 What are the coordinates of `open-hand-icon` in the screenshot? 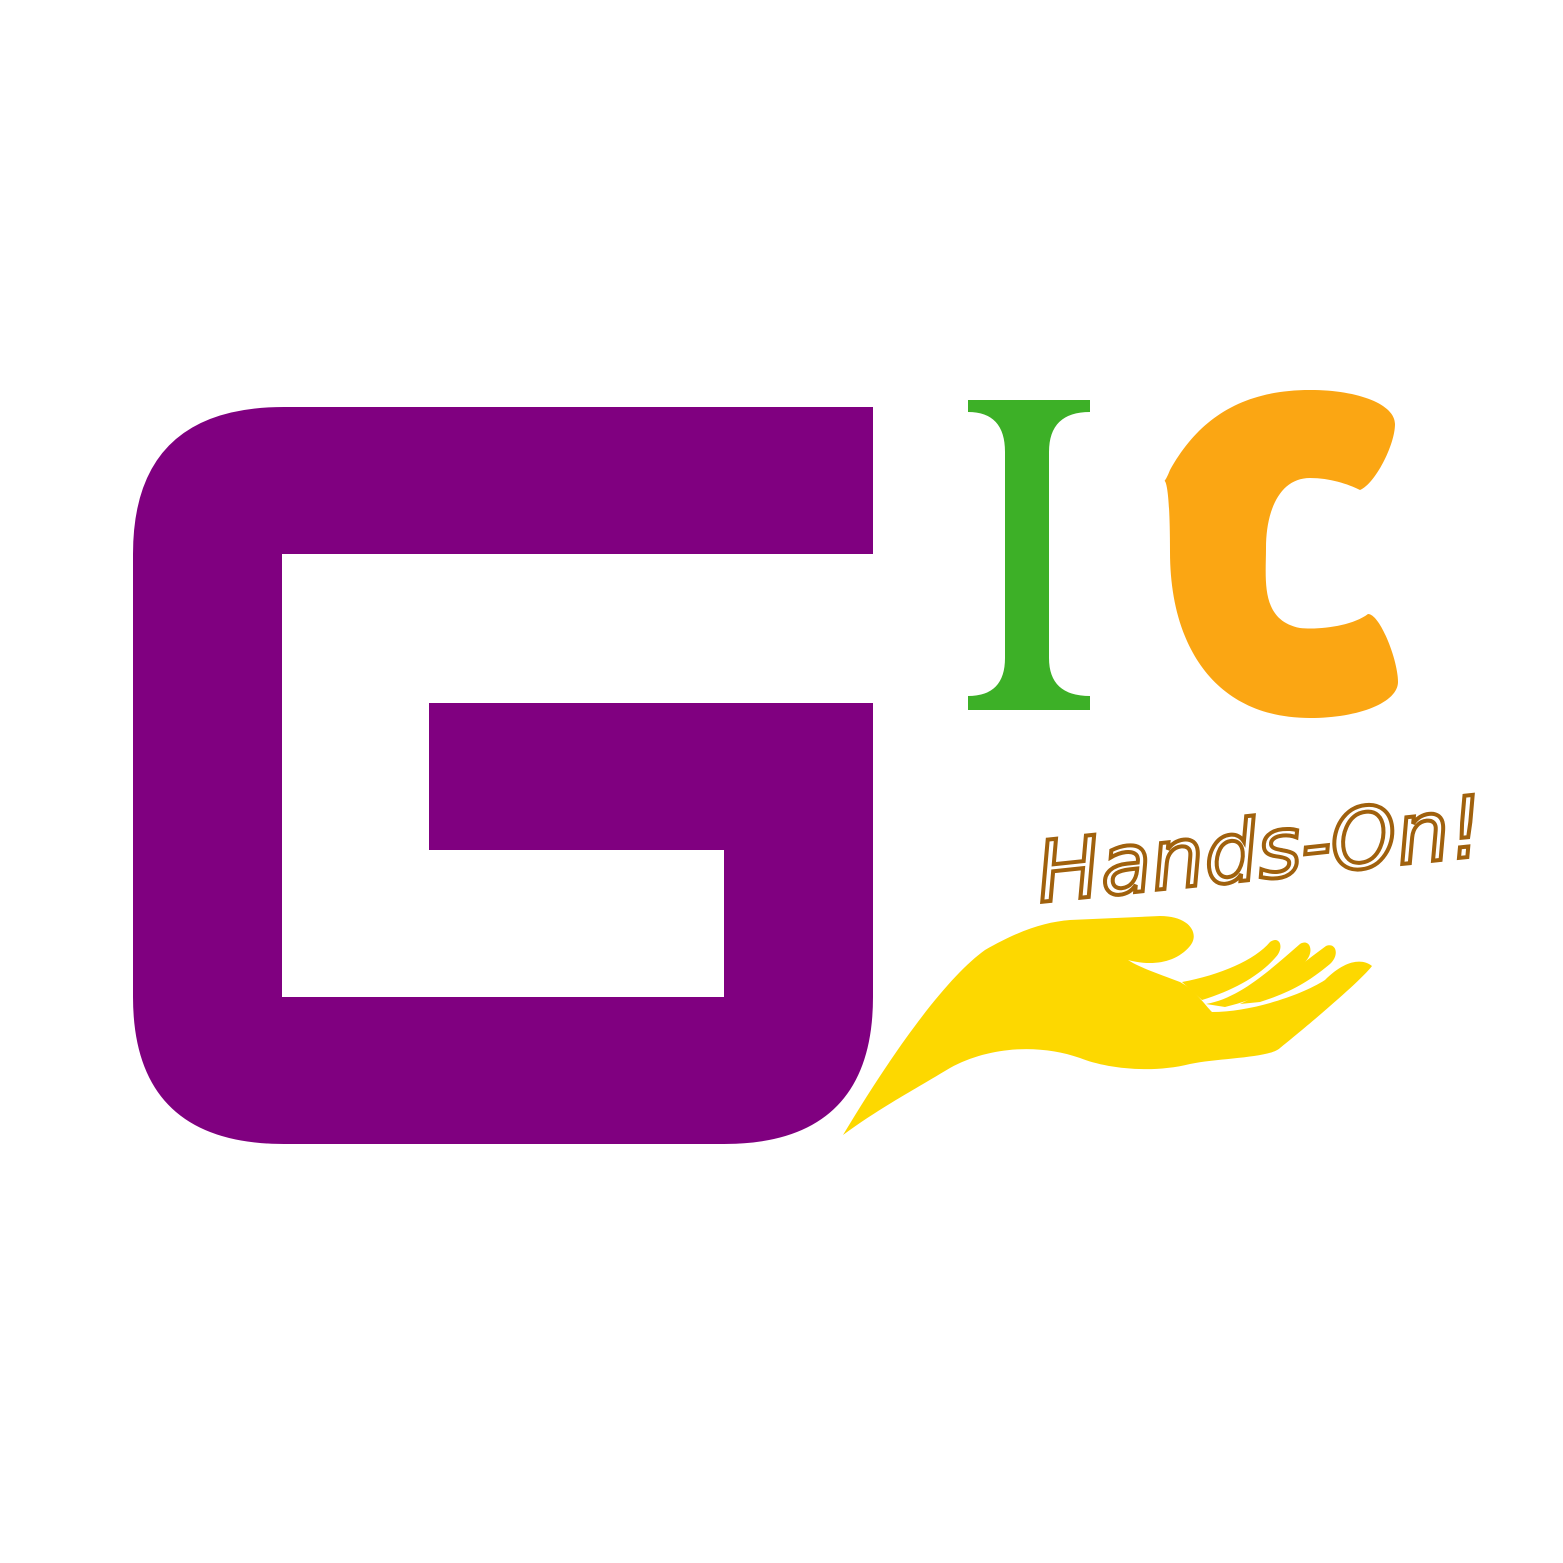 It's located at (1107, 1025).